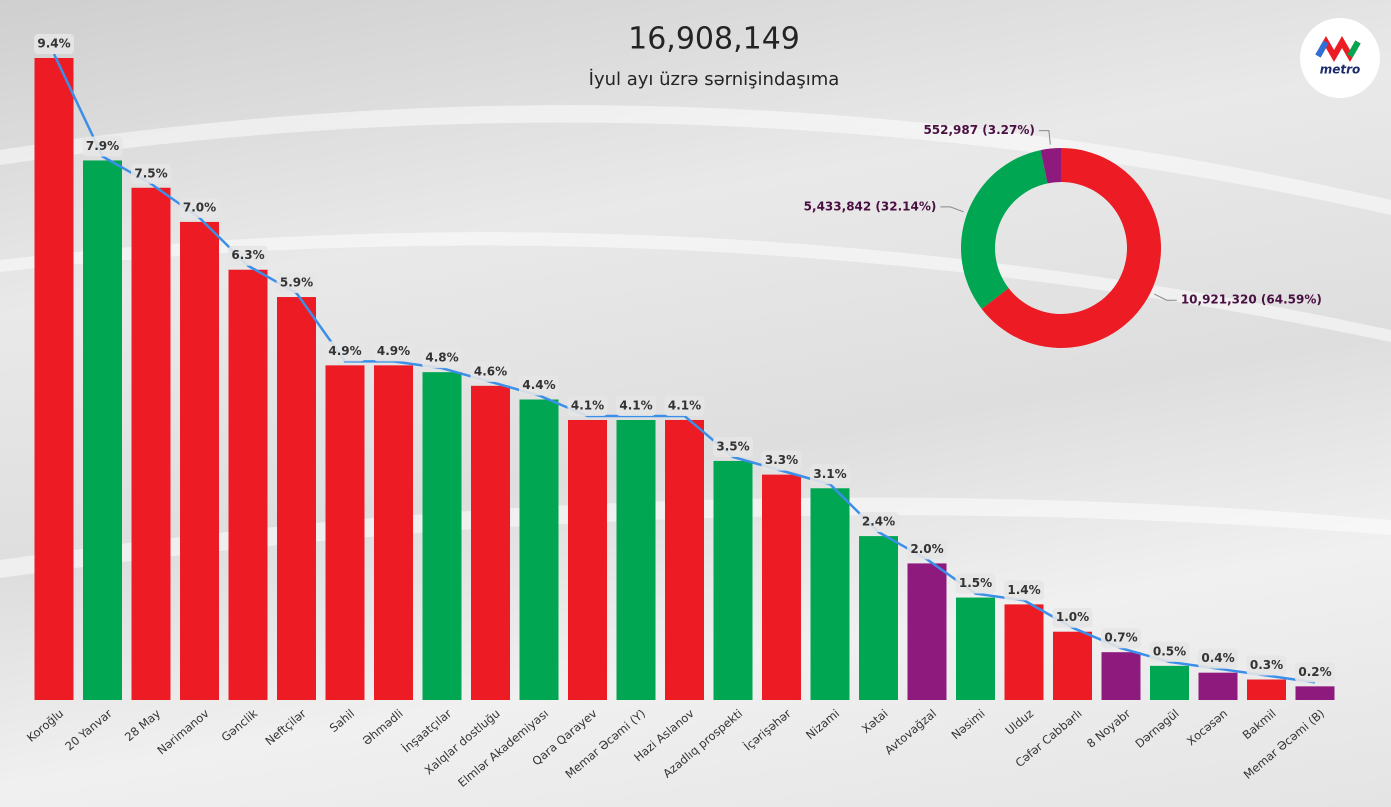 This screenshot has width=1391, height=807. I want to click on data-label: 0.2%, so click(1314, 672).